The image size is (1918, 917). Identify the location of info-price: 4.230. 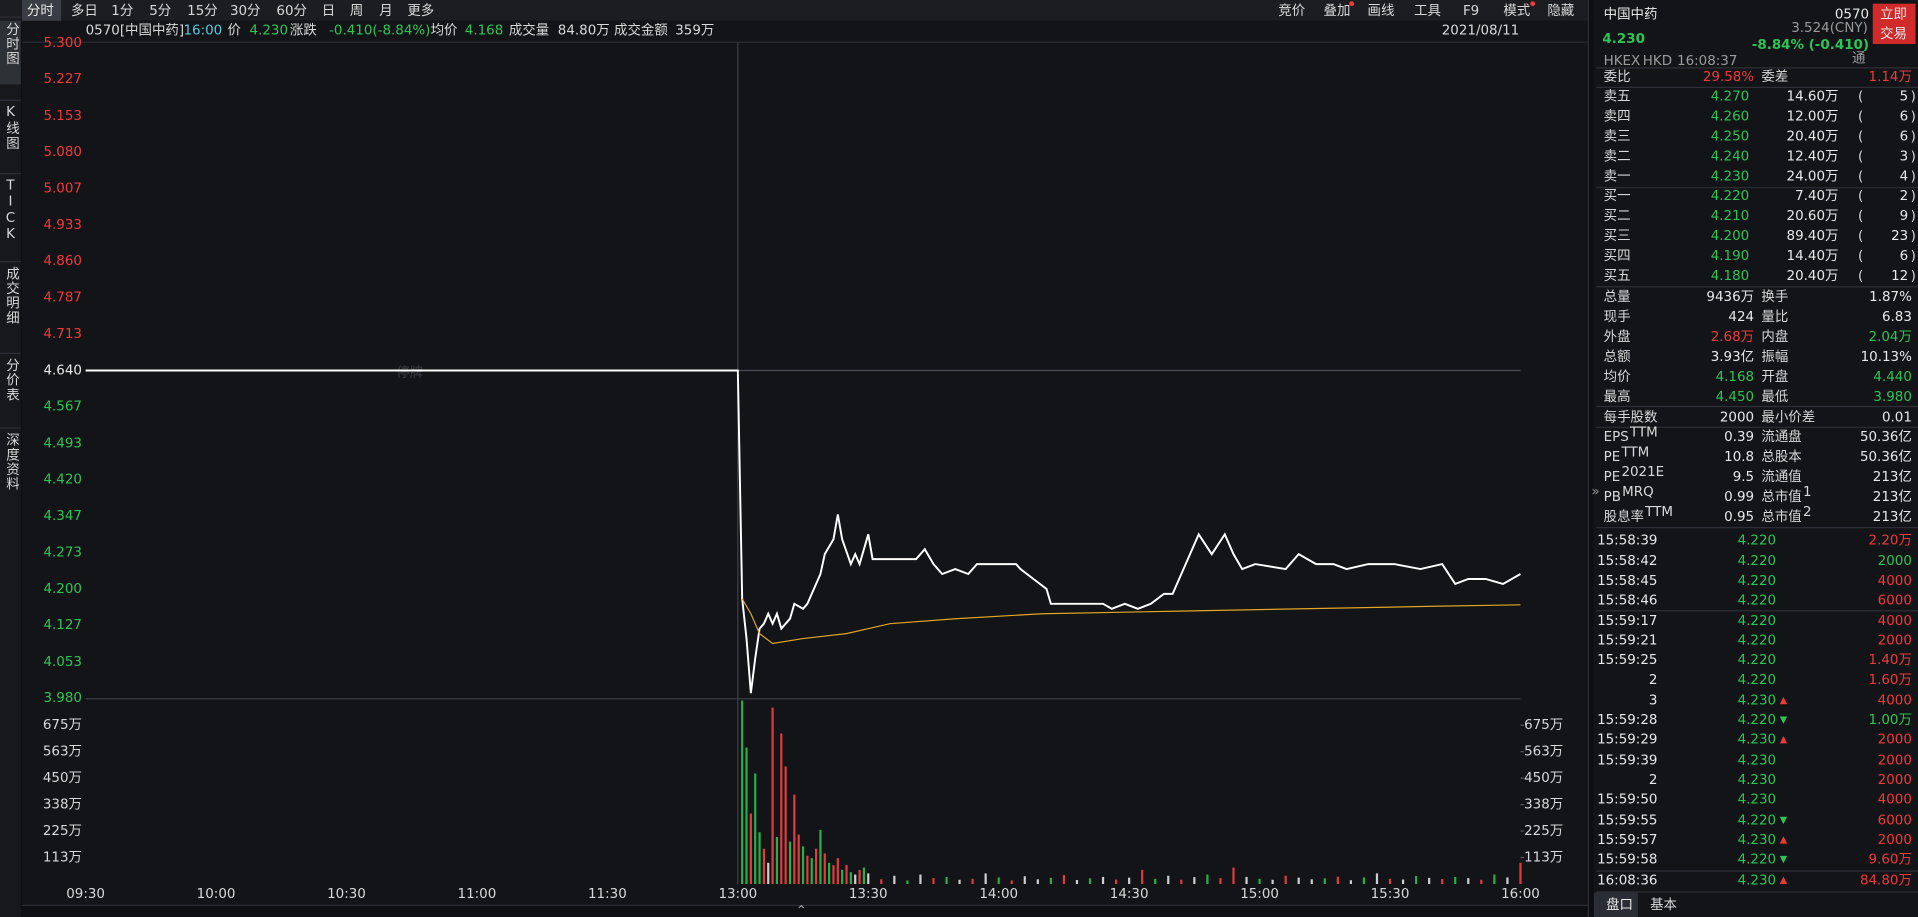
(269, 31).